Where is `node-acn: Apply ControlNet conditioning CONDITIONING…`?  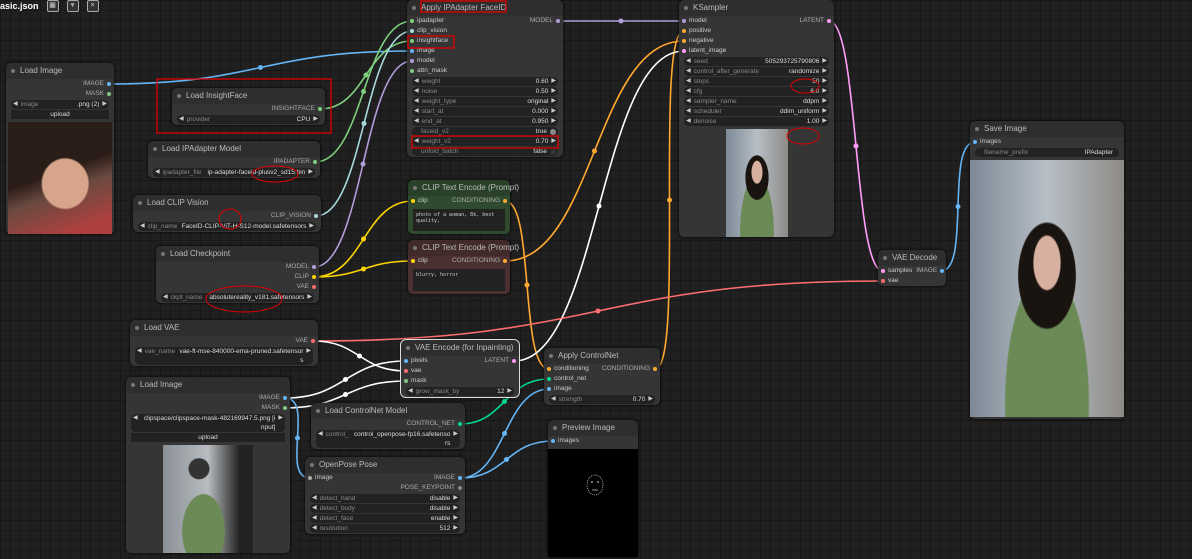
node-acn: Apply ControlNet conditioning CONDITIONING… is located at coordinates (602, 376).